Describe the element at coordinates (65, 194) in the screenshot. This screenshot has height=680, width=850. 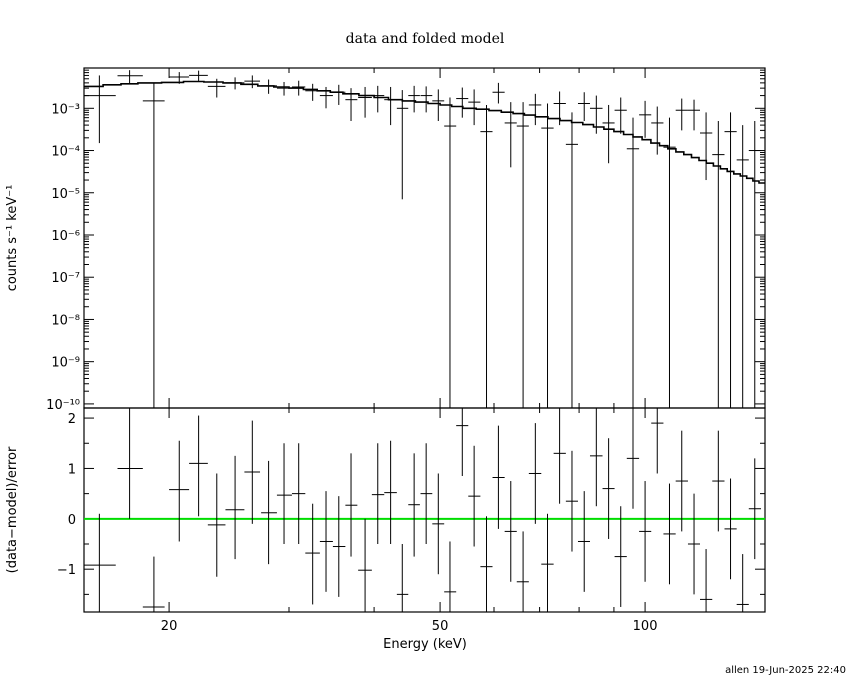
I see `y-tick-label: 10⁻⁵` at that location.